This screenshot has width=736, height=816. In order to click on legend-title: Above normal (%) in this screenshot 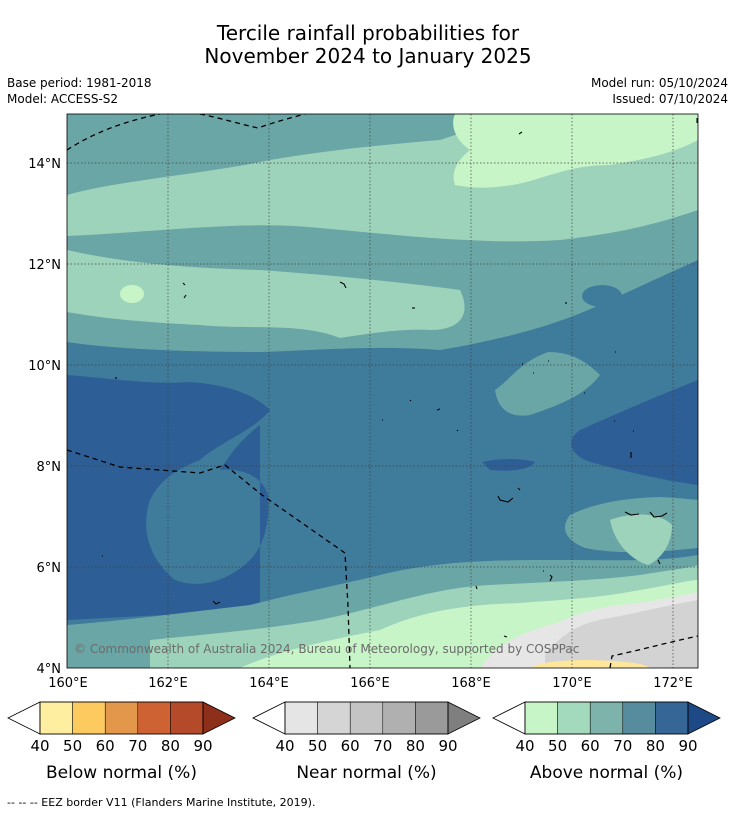, I will do `click(606, 773)`.